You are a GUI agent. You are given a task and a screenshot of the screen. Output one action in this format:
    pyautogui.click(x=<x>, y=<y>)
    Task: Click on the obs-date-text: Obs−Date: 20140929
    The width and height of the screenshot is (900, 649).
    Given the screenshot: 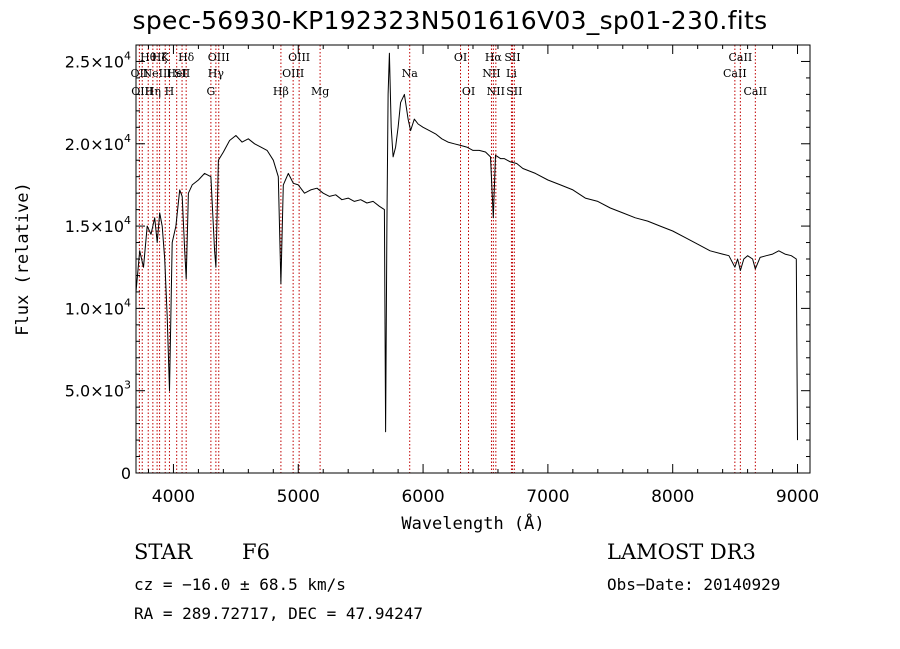 What is the action you would take?
    pyautogui.click(x=694, y=584)
    